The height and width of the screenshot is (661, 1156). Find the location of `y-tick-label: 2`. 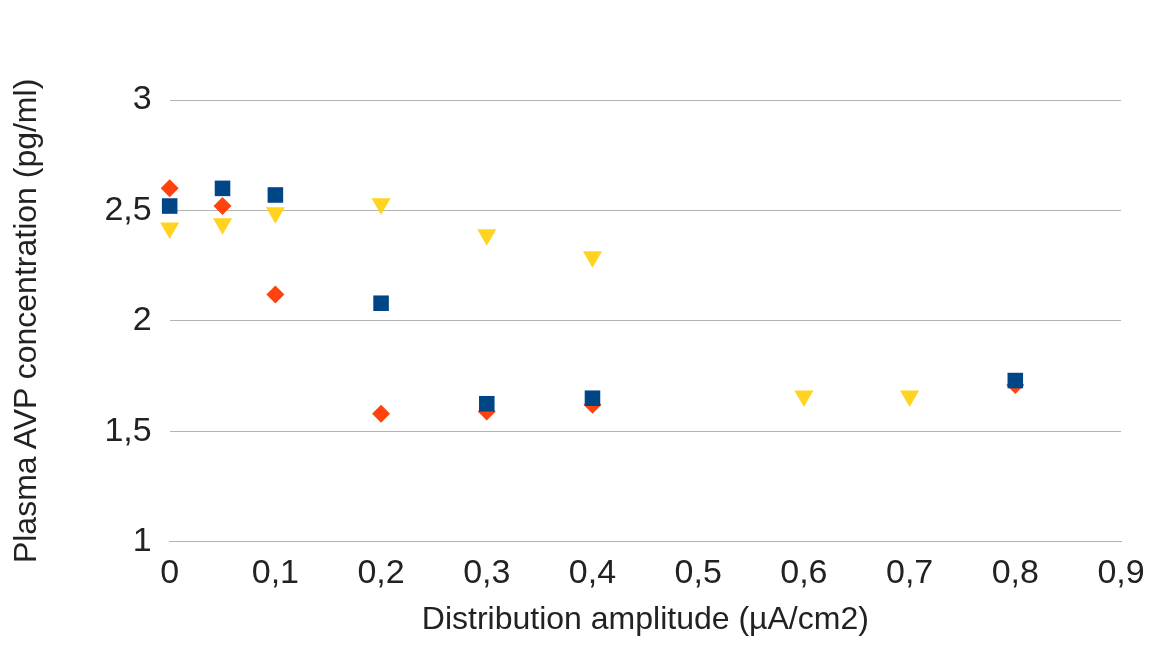

y-tick-label: 2 is located at coordinates (142, 318).